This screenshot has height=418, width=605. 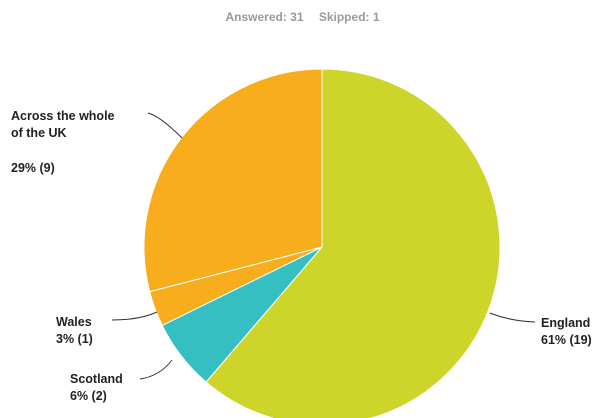 What do you see at coordinates (134, 316) in the screenshot?
I see `leader-line-wales` at bounding box center [134, 316].